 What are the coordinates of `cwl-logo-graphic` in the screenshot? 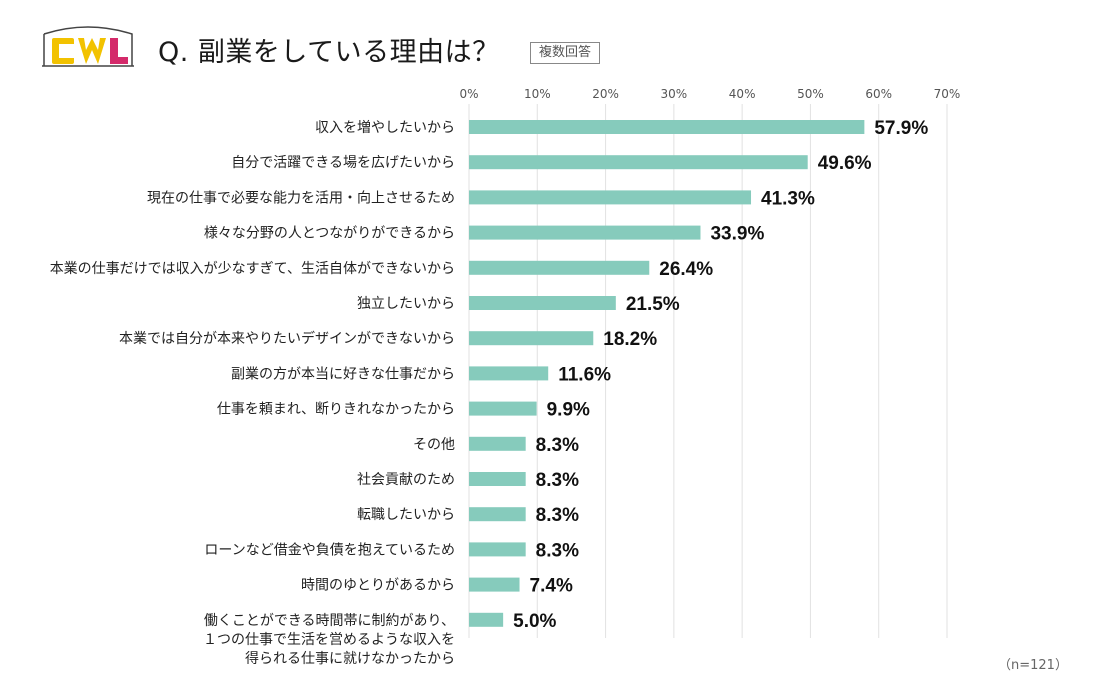 It's located at (88, 46).